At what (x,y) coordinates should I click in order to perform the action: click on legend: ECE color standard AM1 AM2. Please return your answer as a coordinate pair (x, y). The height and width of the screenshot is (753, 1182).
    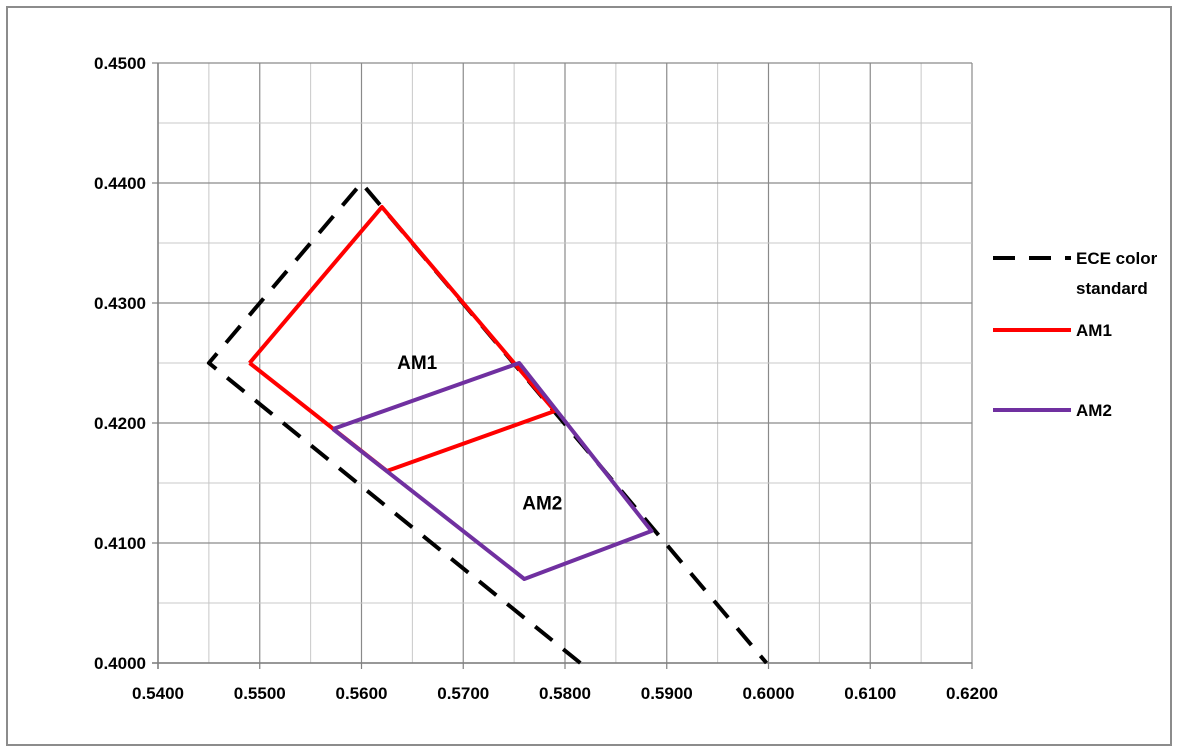
    Looking at the image, I should click on (1075, 334).